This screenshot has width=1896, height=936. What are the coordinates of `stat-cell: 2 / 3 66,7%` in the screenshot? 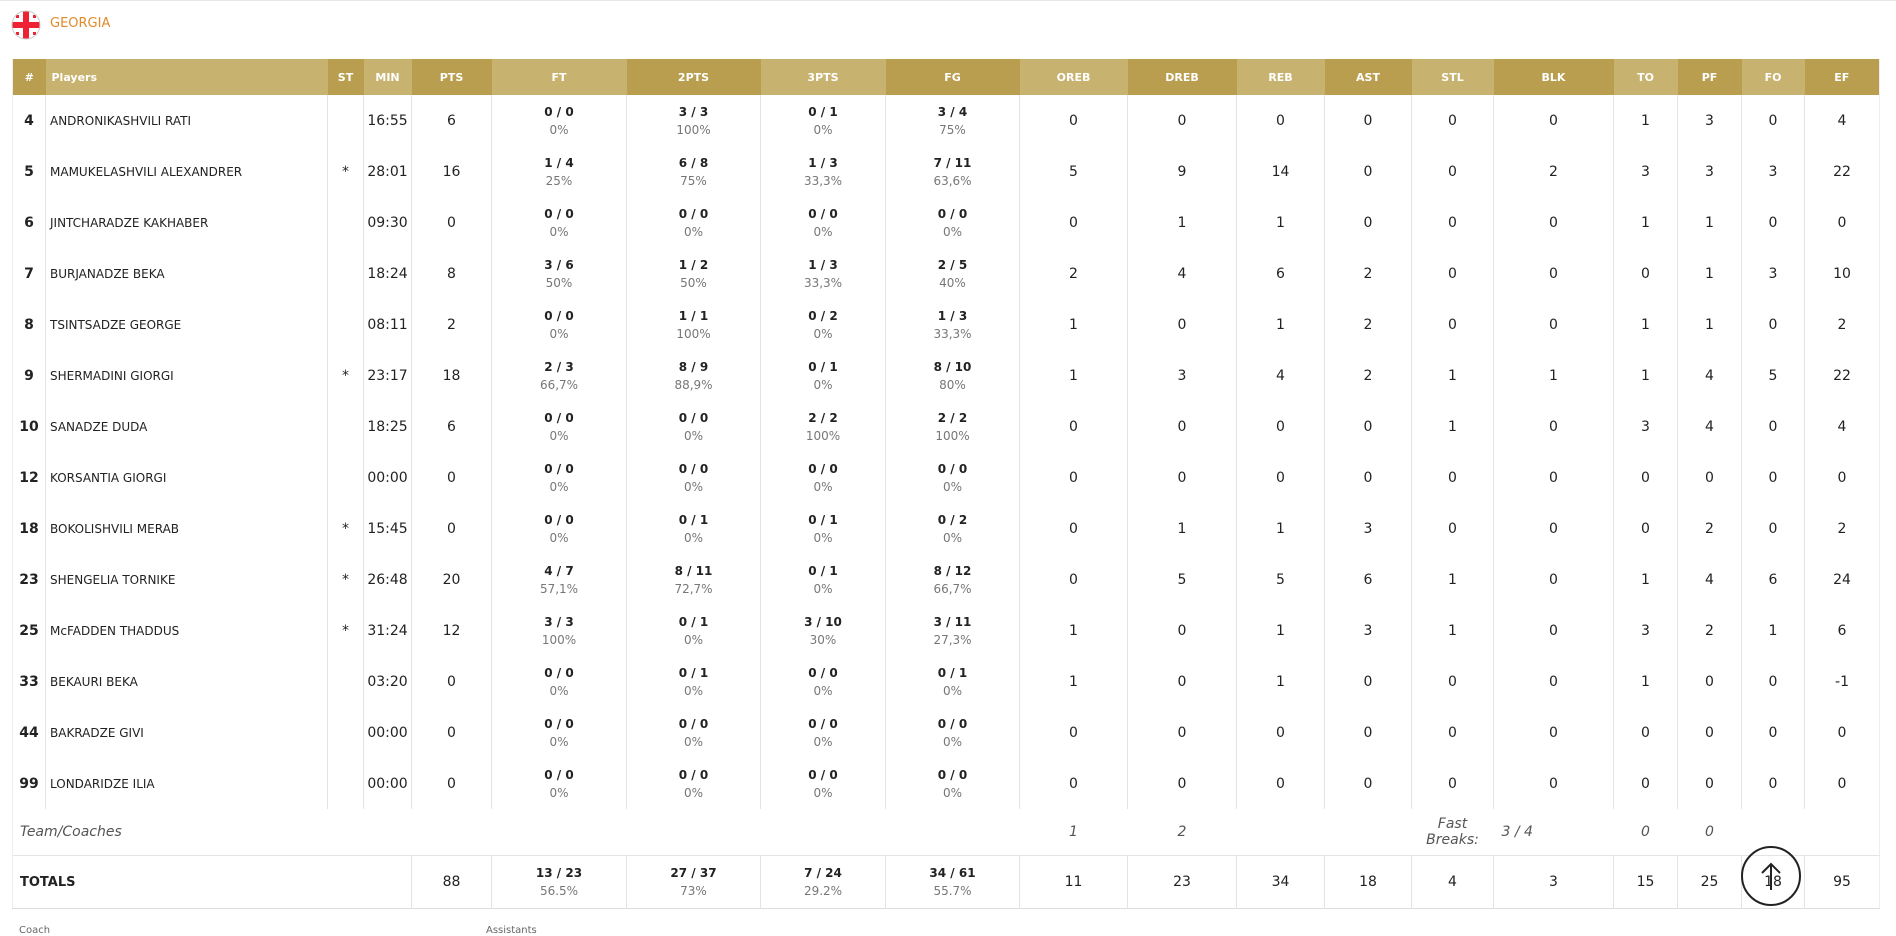 It's located at (559, 375).